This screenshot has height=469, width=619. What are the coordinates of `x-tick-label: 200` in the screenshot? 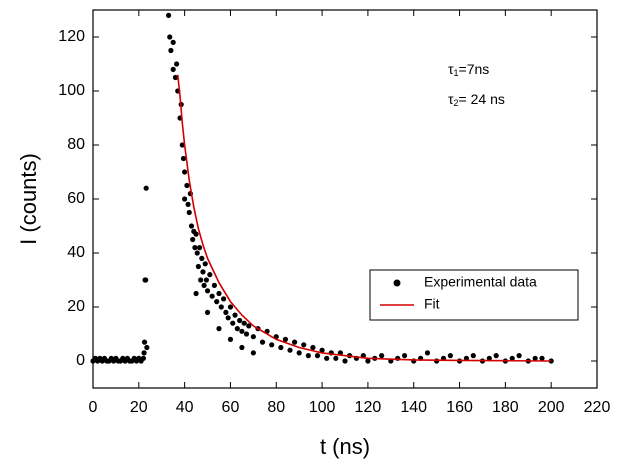 It's located at (551, 407).